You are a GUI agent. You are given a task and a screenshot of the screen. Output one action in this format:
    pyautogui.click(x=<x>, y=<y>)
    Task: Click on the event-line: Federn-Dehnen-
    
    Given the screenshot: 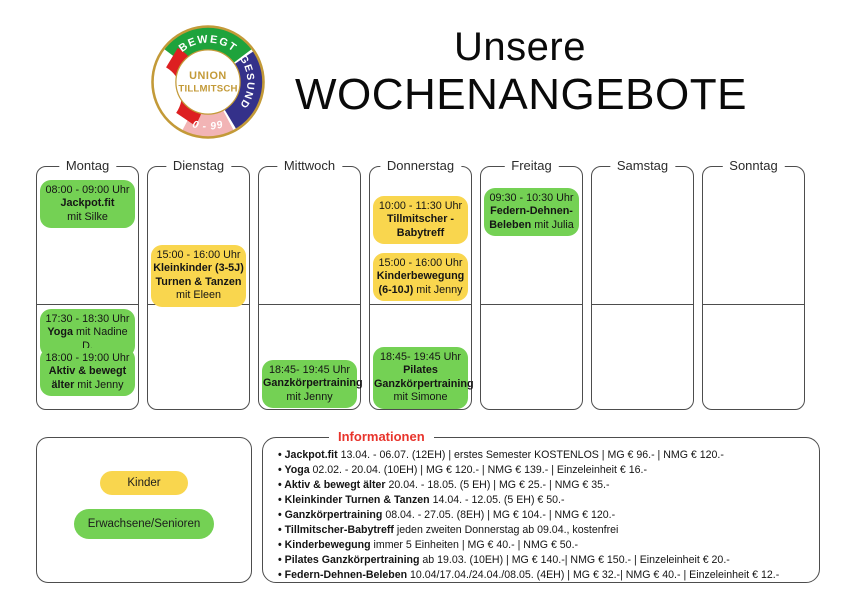 What is the action you would take?
    pyautogui.click(x=531, y=211)
    